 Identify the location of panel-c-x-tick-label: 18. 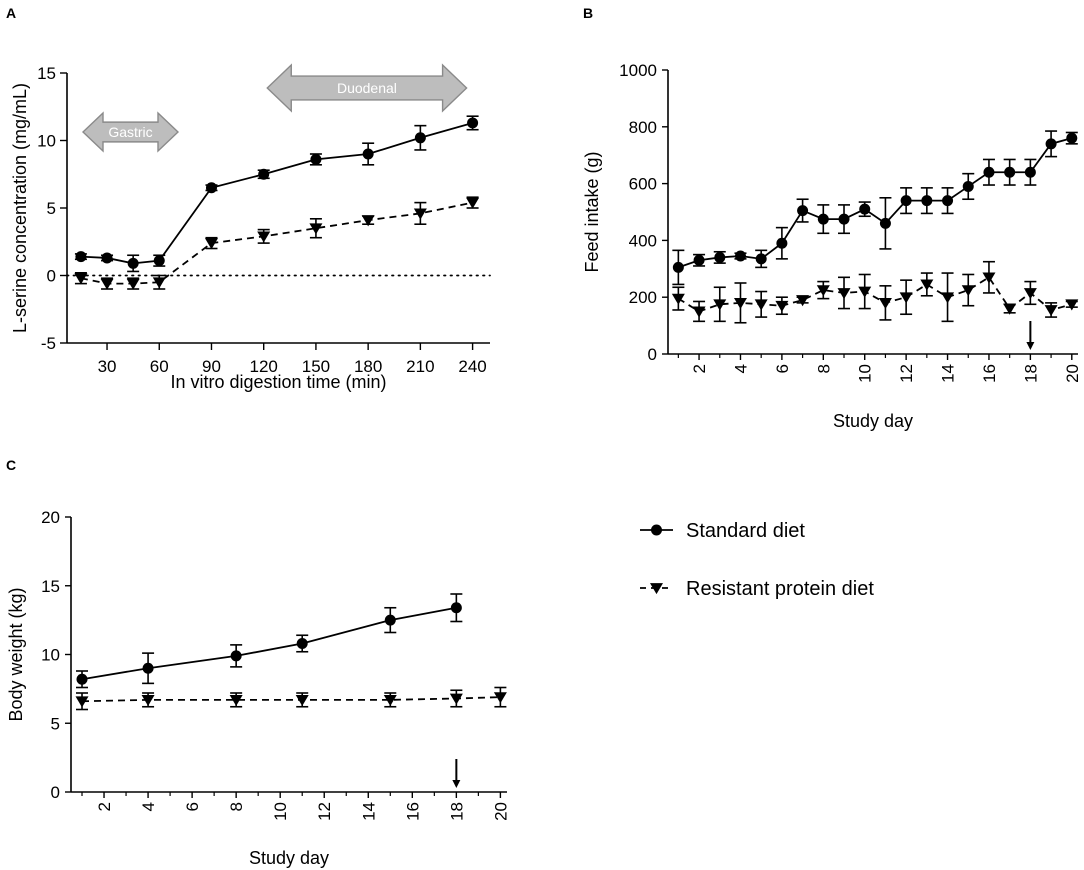
(456, 811).